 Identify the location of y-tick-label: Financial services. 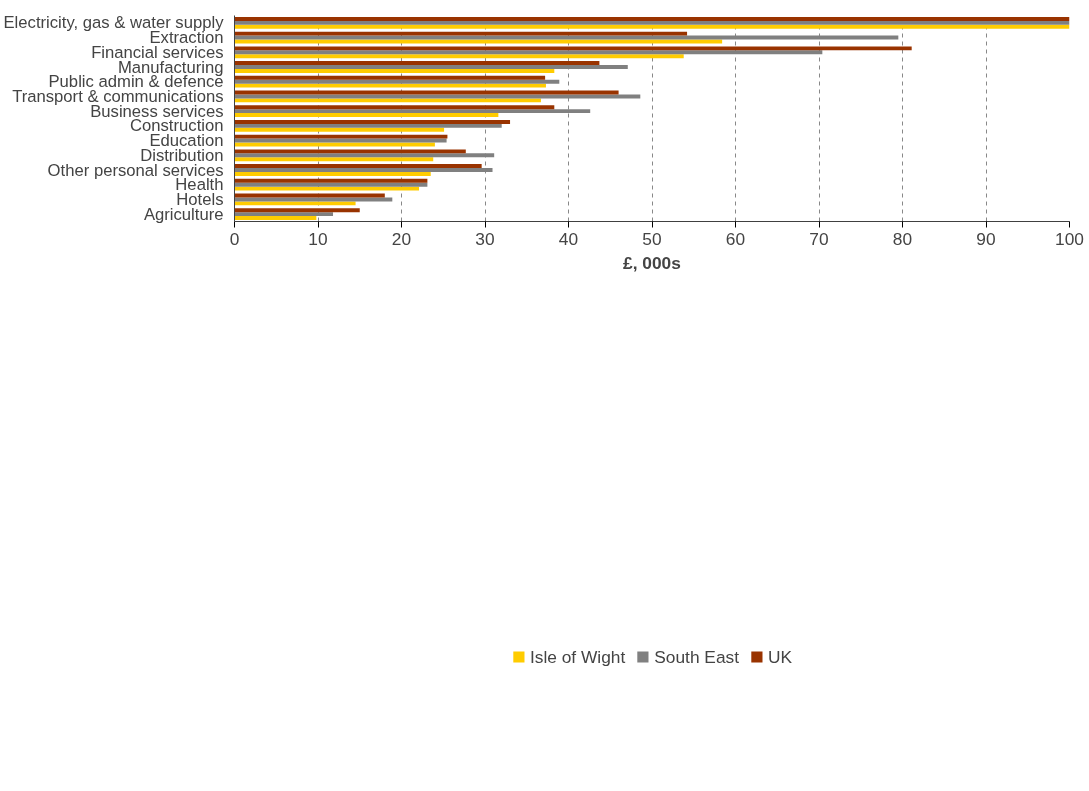
(157, 52).